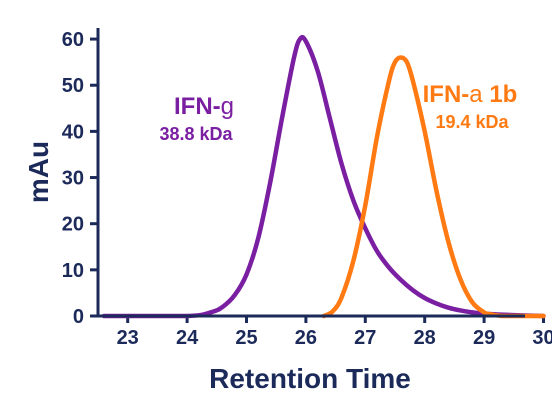 The width and height of the screenshot is (552, 411). What do you see at coordinates (484, 338) in the screenshot?
I see `x-tick-label: 29` at bounding box center [484, 338].